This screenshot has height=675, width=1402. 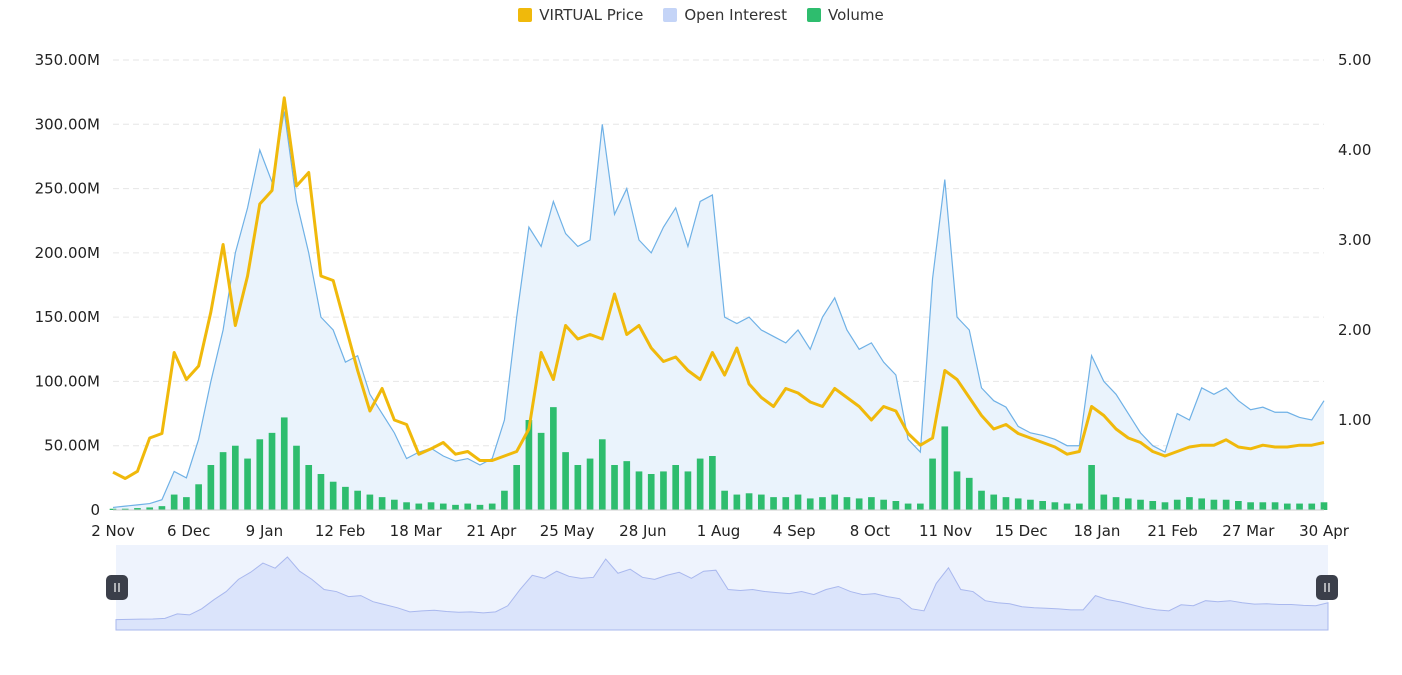 What do you see at coordinates (67, 124) in the screenshot?
I see `left-axis-tick-label: 300.00M` at bounding box center [67, 124].